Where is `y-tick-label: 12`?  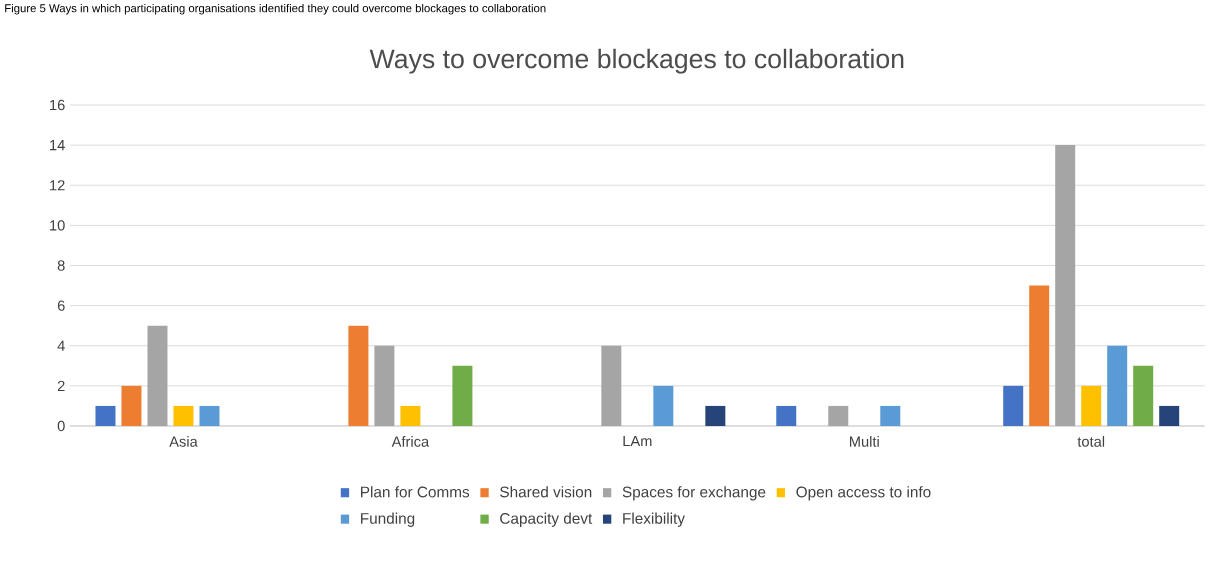
y-tick-label: 12 is located at coordinates (57, 185).